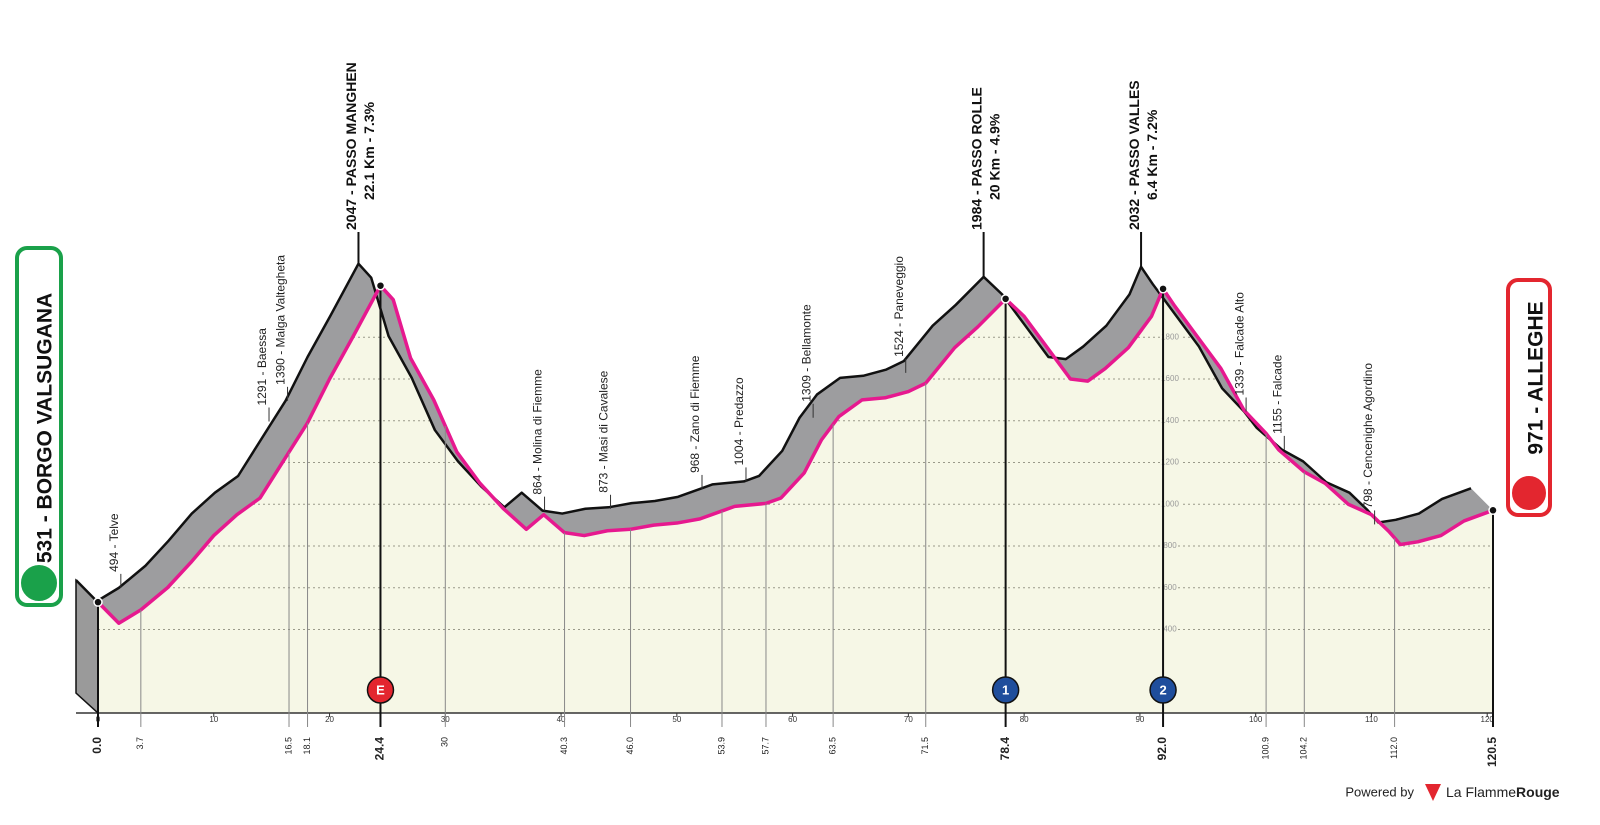 The height and width of the screenshot is (825, 1600). What do you see at coordinates (39, 583) in the screenshot?
I see `start-icon` at bounding box center [39, 583].